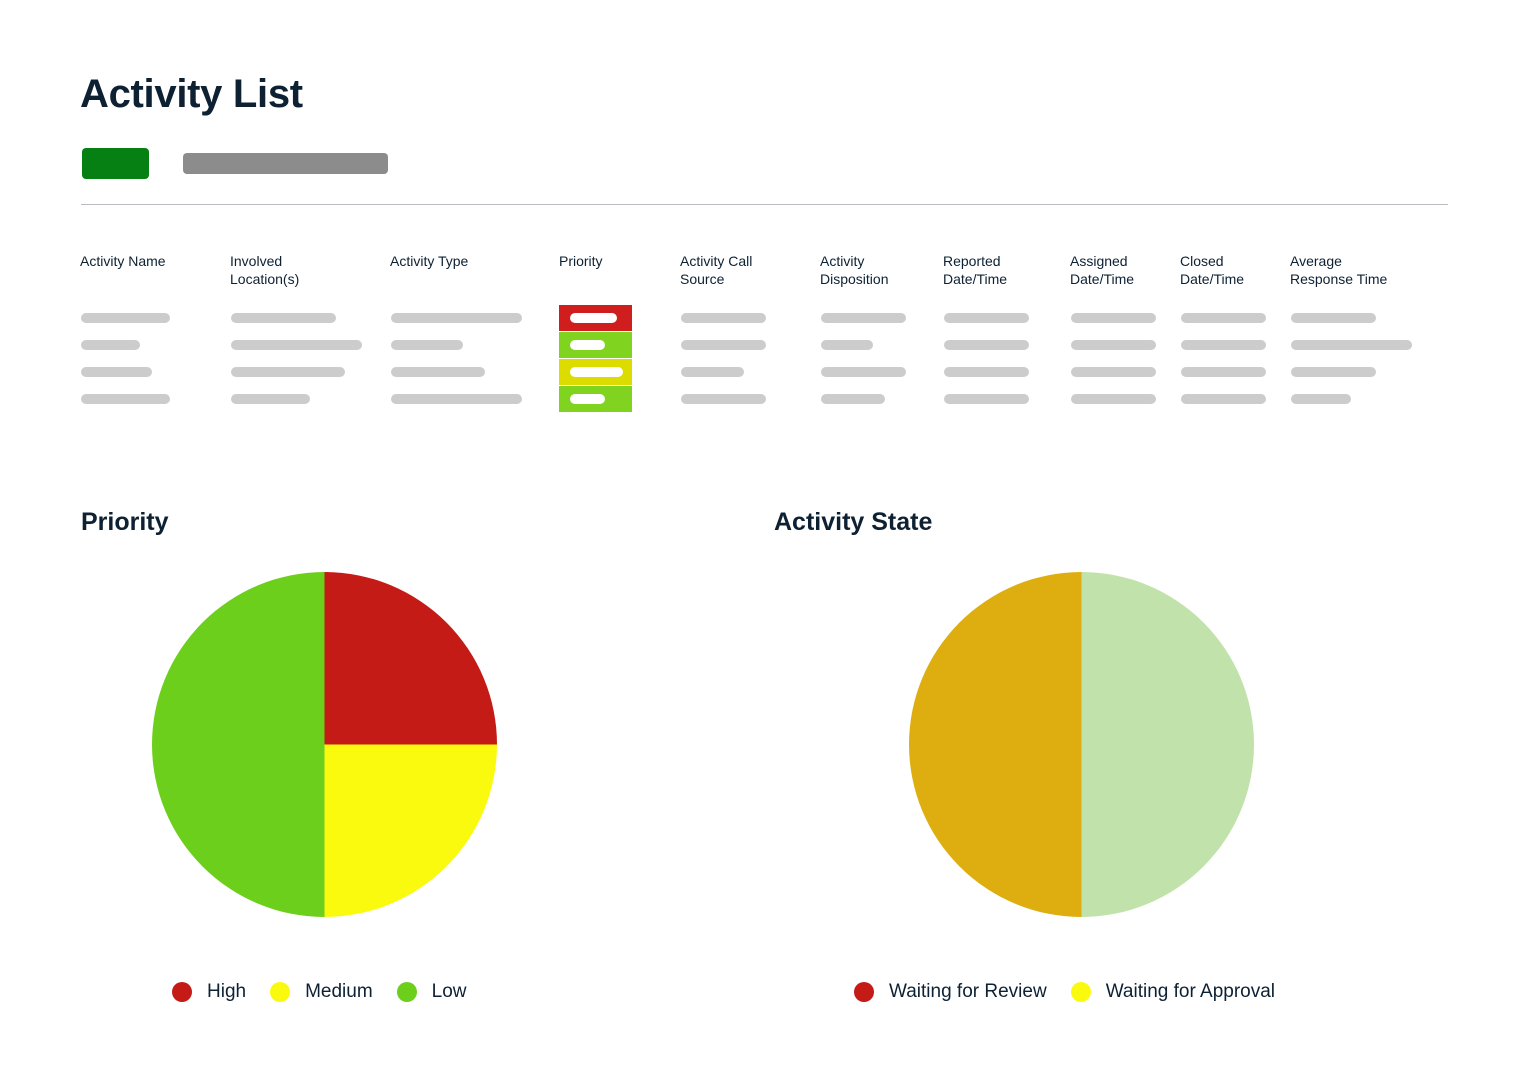 The height and width of the screenshot is (1084, 1527). I want to click on column-header: Priority, so click(581, 261).